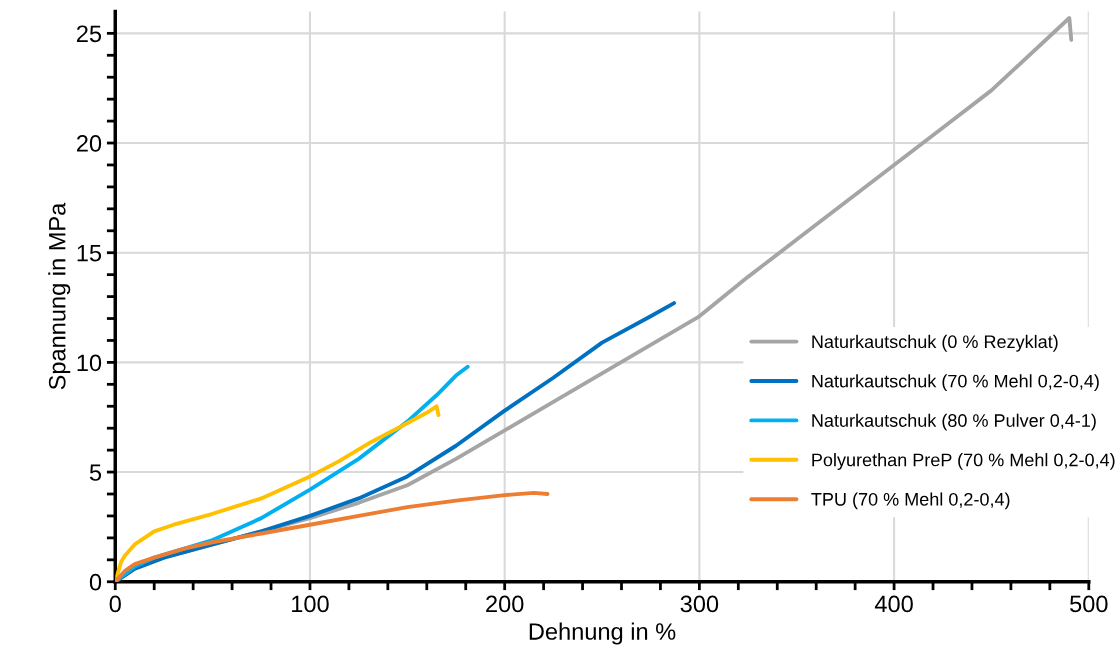 The width and height of the screenshot is (1119, 671). I want to click on x-tick-label: 500, so click(1089, 604).